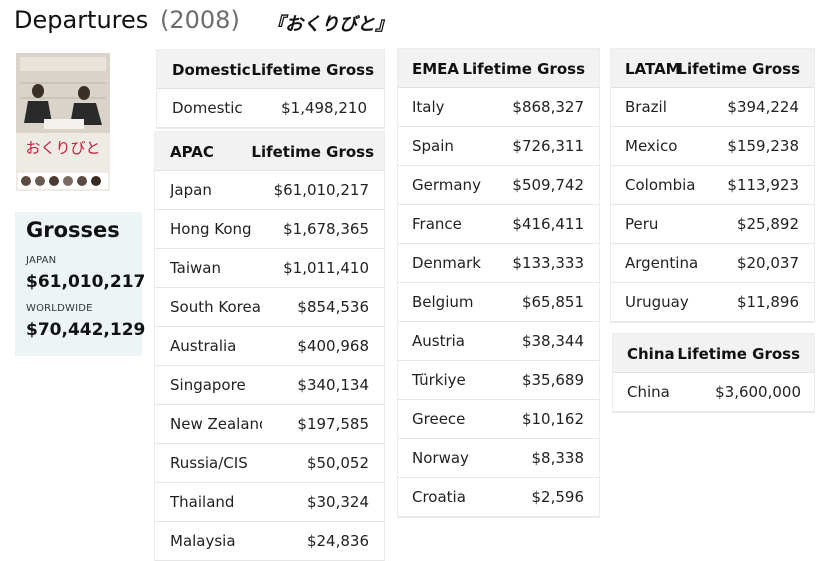 This screenshot has height=561, width=822. Describe the element at coordinates (207, 108) in the screenshot. I see `market-link: Domestic` at that location.